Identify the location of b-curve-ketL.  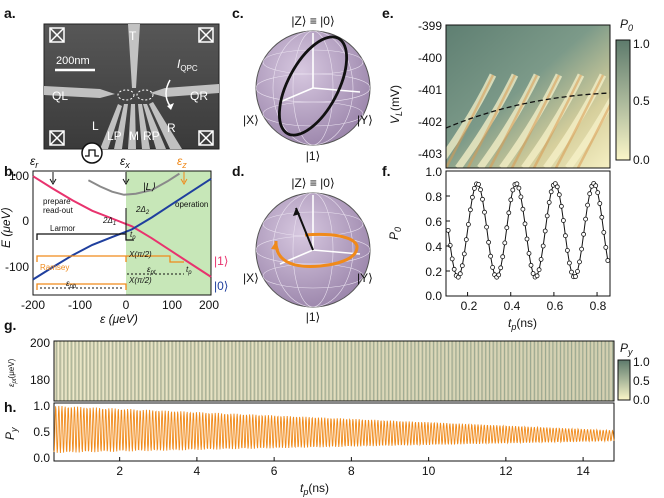
(133, 184).